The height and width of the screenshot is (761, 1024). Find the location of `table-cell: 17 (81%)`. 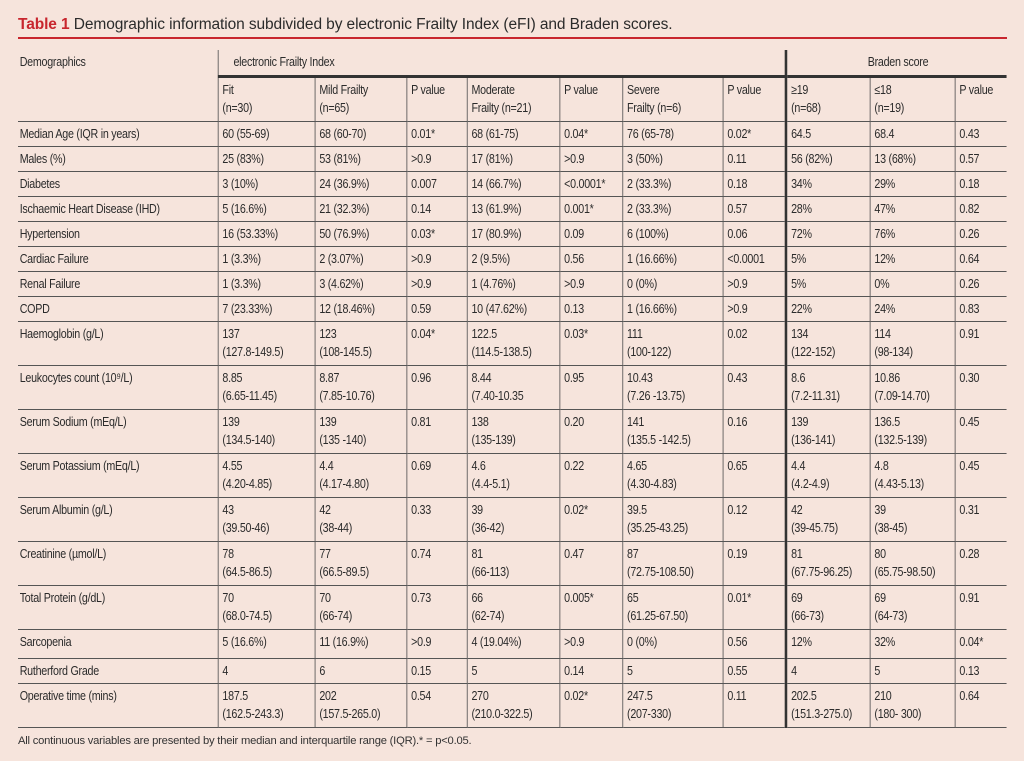

table-cell: 17 (81%) is located at coordinates (513, 159).